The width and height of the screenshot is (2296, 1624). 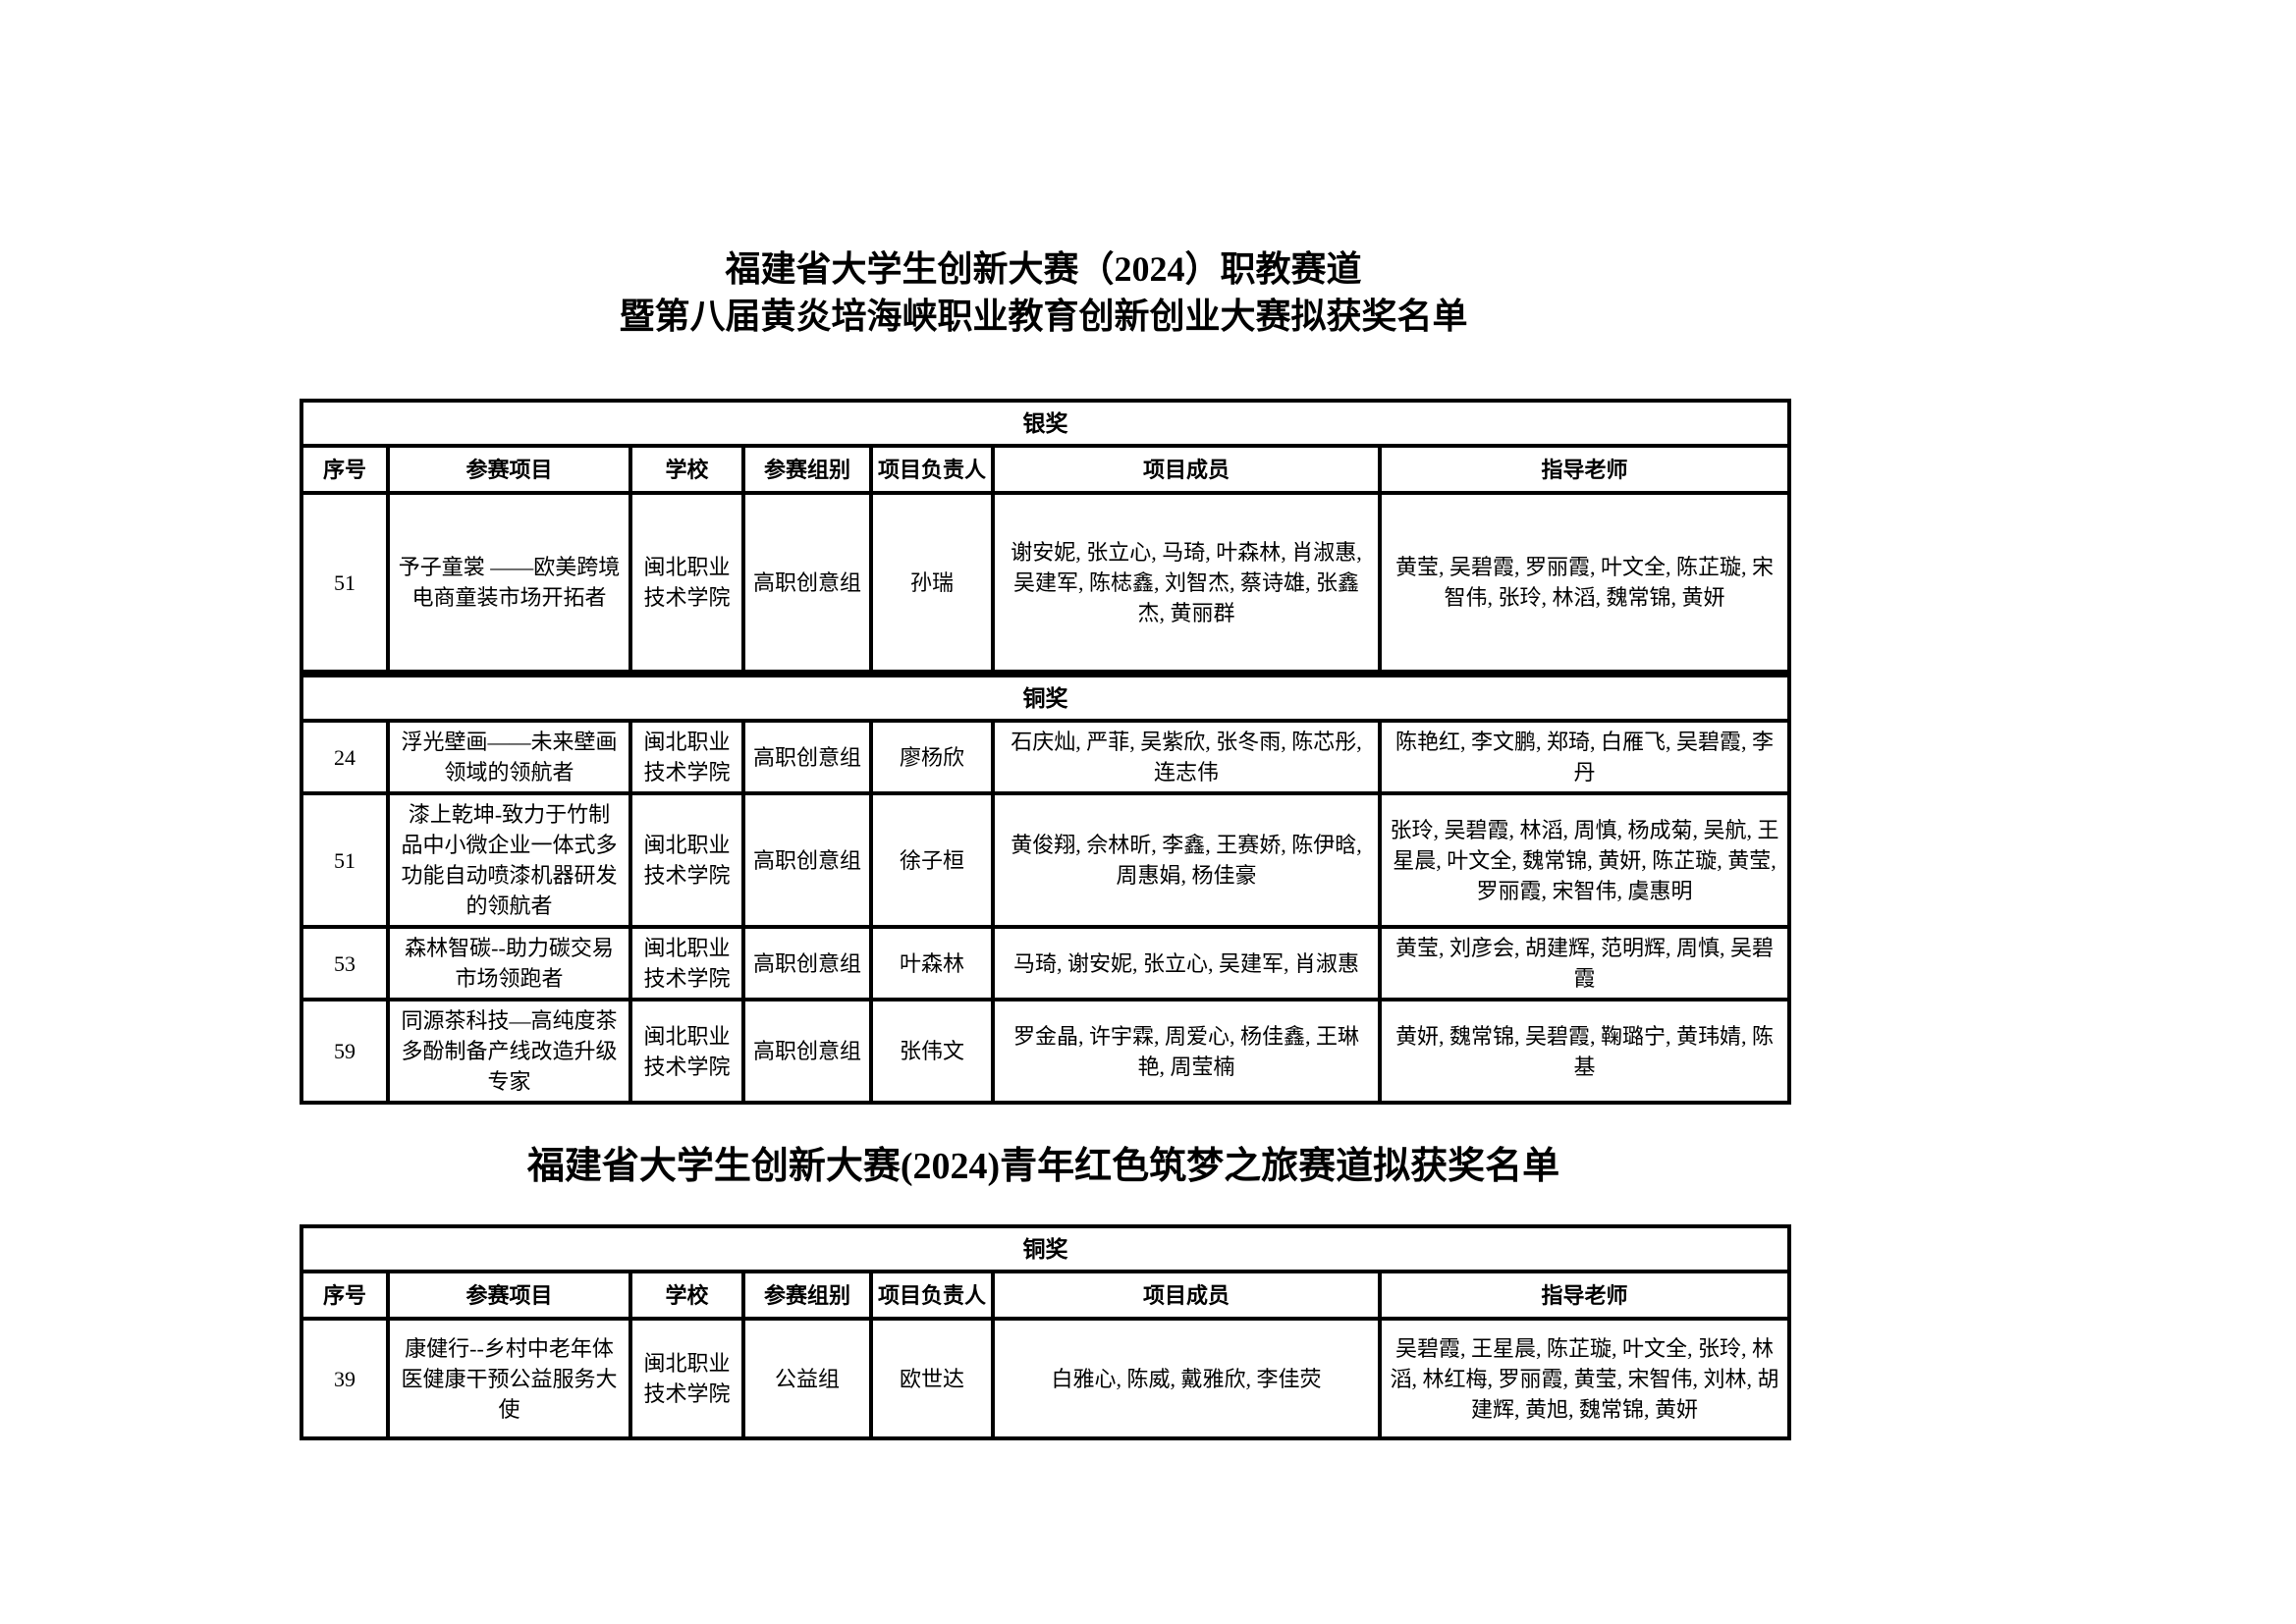 I want to click on teachers-cell: 陈艳红, 李文鹏, 郑琦, 白雁飞, 吴碧霞, 李丹, so click(x=1584, y=757).